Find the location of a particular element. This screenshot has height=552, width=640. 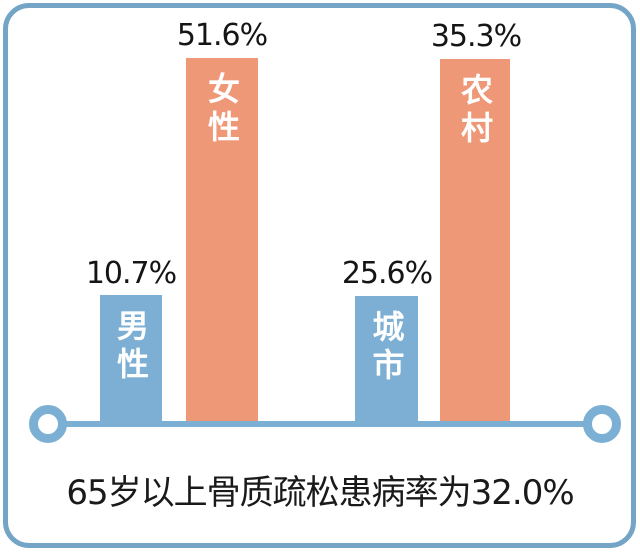

caption-text: 65岁以上骨质疏松患病率为32.0% is located at coordinates (320, 493).